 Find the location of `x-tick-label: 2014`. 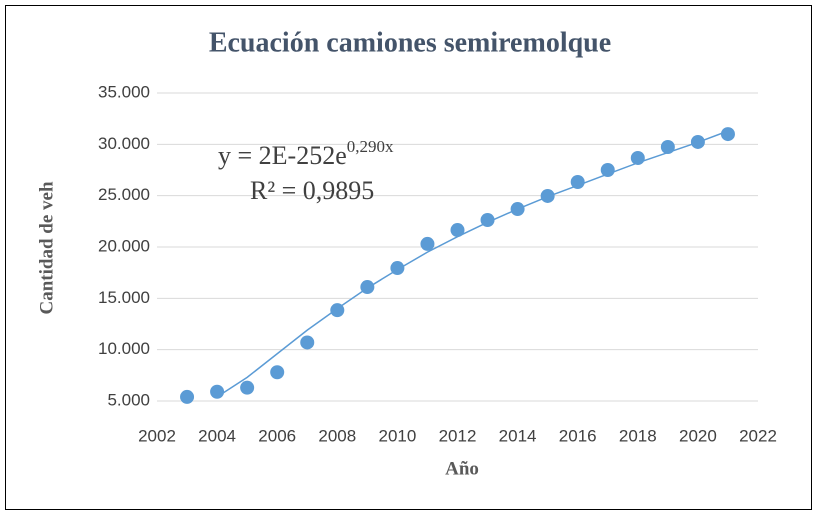

x-tick-label: 2014 is located at coordinates (518, 435).